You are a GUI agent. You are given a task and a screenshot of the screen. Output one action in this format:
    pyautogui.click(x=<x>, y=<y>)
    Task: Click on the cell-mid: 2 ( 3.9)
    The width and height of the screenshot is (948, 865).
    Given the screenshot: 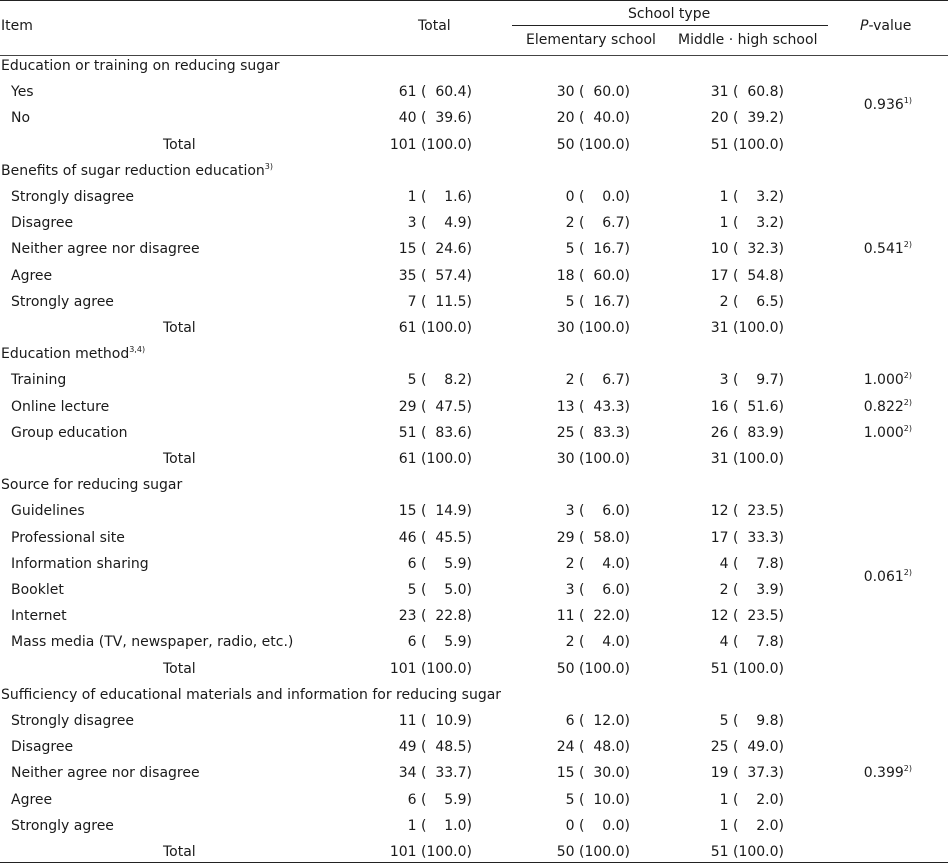 What is the action you would take?
    pyautogui.click(x=751, y=590)
    